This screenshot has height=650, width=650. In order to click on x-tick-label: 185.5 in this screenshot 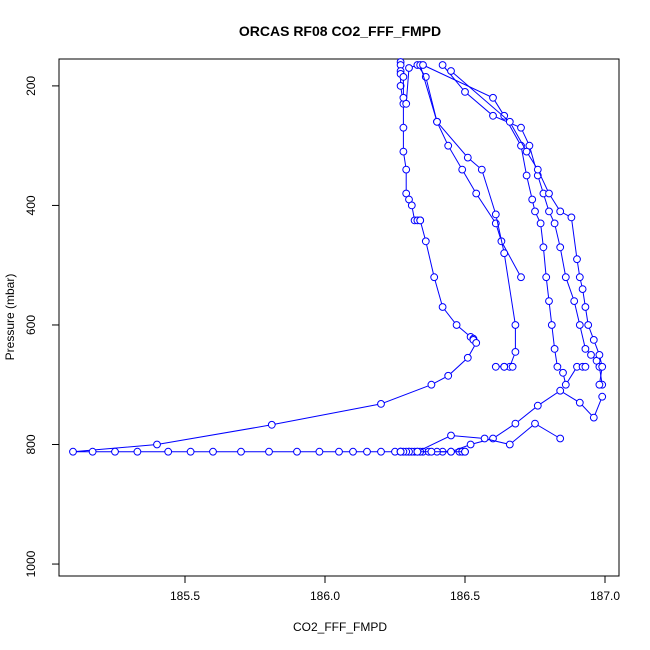, I will do `click(185, 596)`.